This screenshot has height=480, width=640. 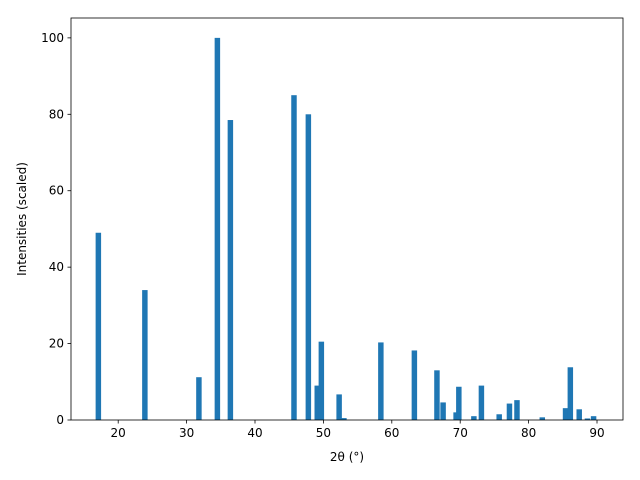 What do you see at coordinates (56, 114) in the screenshot?
I see `y-tick-label: 80` at bounding box center [56, 114].